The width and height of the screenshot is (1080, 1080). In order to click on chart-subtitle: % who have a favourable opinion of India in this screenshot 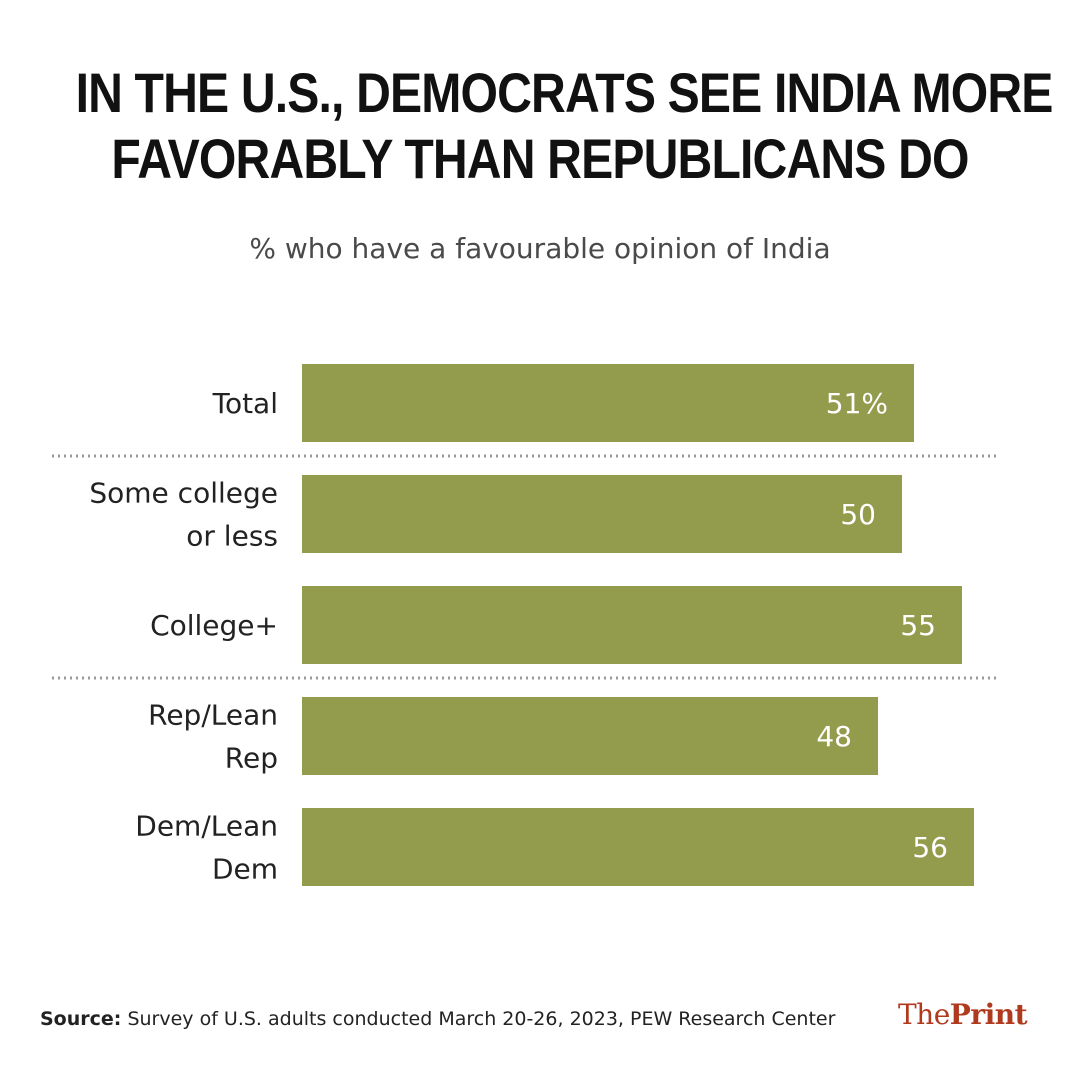, I will do `click(540, 248)`.